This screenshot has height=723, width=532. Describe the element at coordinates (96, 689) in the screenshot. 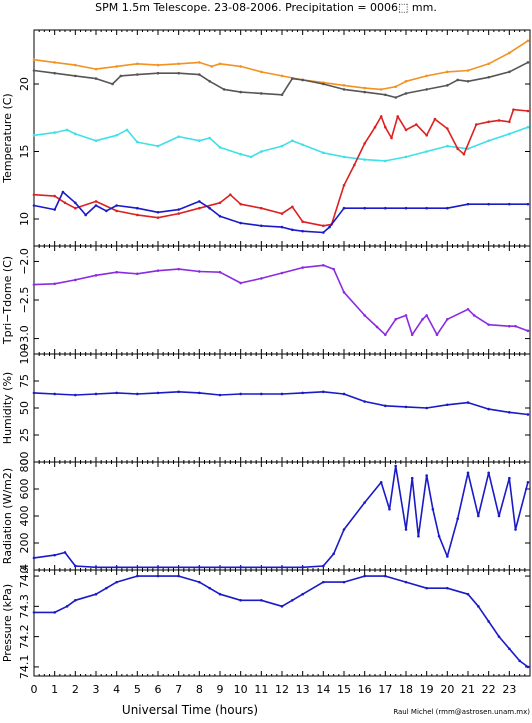

I see `x-tick-label: 3` at that location.